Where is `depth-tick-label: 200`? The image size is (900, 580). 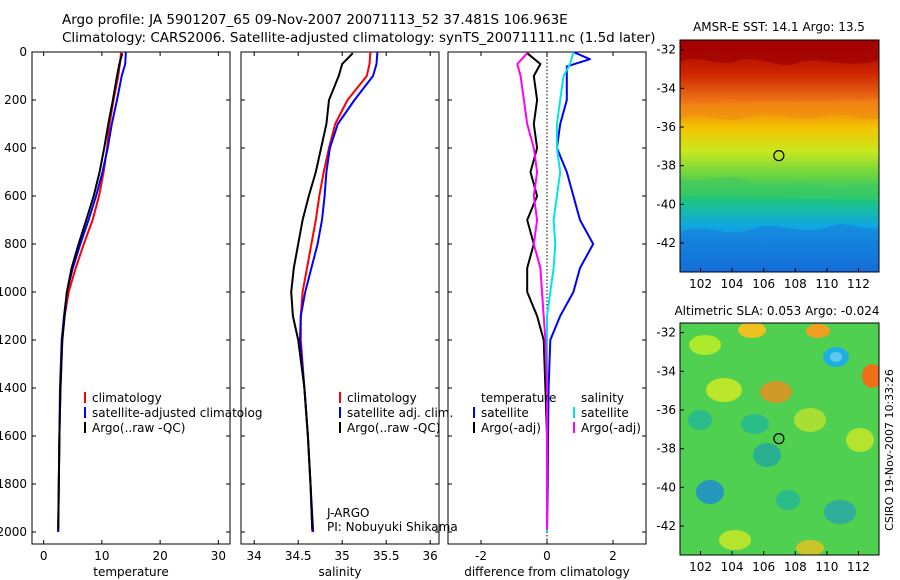
depth-tick-label: 200 is located at coordinates (15, 100).